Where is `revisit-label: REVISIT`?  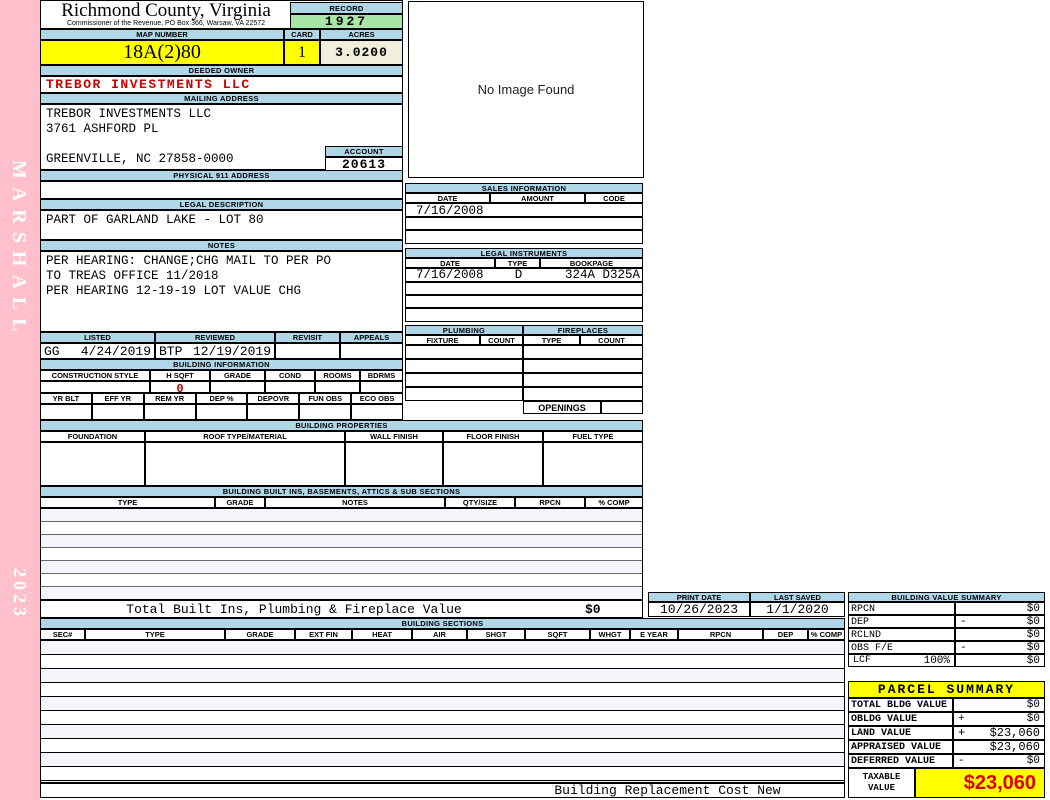 revisit-label: REVISIT is located at coordinates (307, 337).